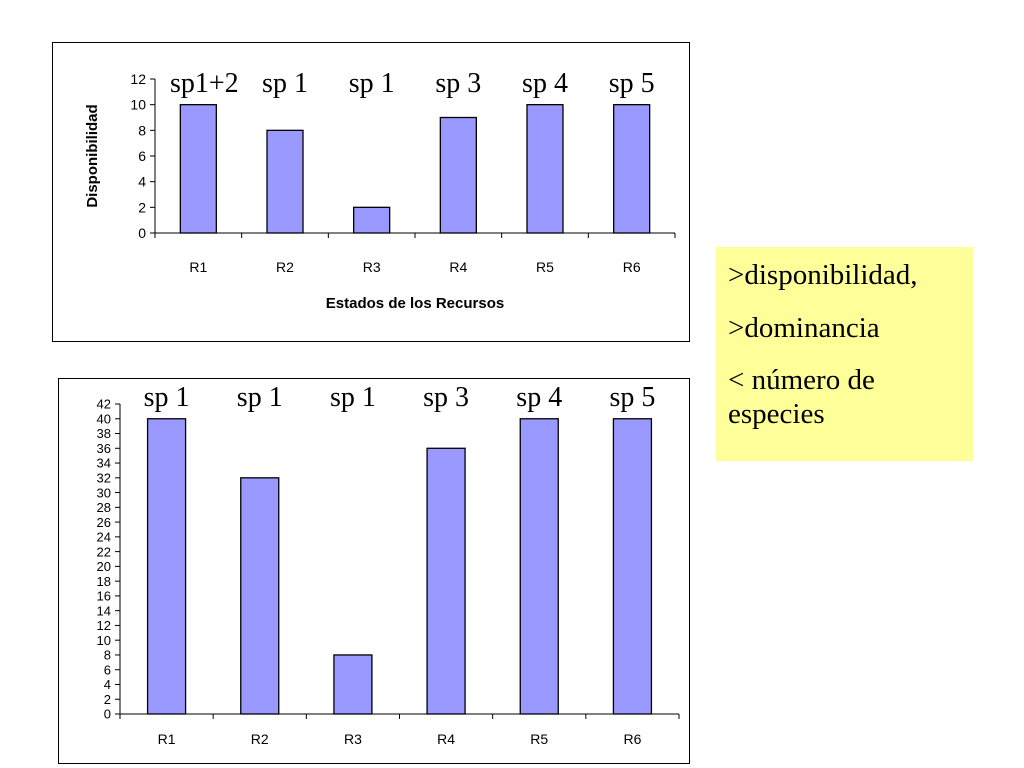 This screenshot has width=1024, height=768. What do you see at coordinates (415, 303) in the screenshot?
I see `x-axis-label: Estados de los Recursos` at bounding box center [415, 303].